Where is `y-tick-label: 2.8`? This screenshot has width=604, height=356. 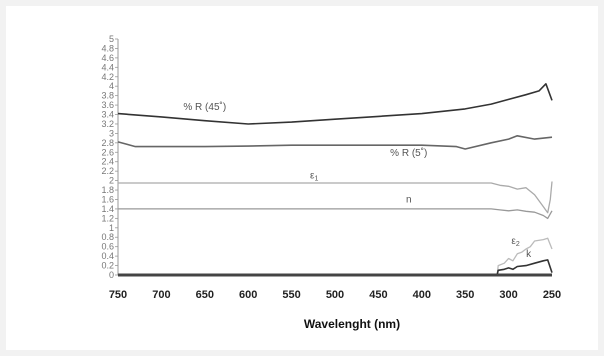
y-tick-label: 2.8 is located at coordinates (107, 143).